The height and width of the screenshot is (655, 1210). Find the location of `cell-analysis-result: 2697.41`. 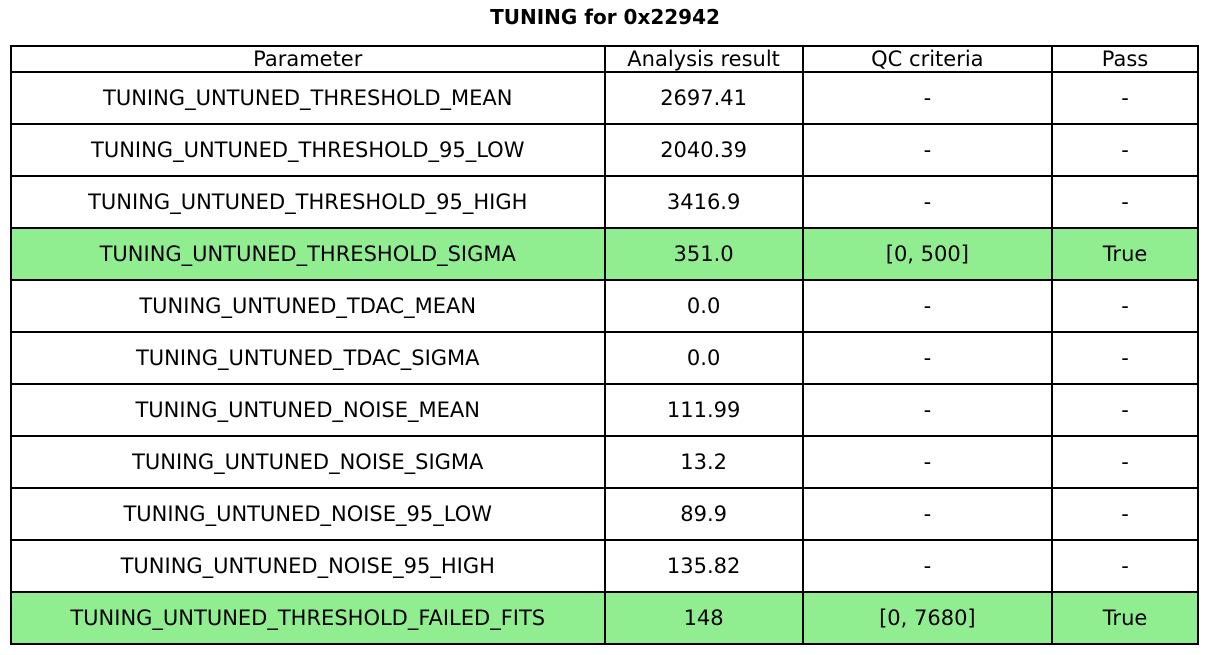

cell-analysis-result: 2697.41 is located at coordinates (703, 98).